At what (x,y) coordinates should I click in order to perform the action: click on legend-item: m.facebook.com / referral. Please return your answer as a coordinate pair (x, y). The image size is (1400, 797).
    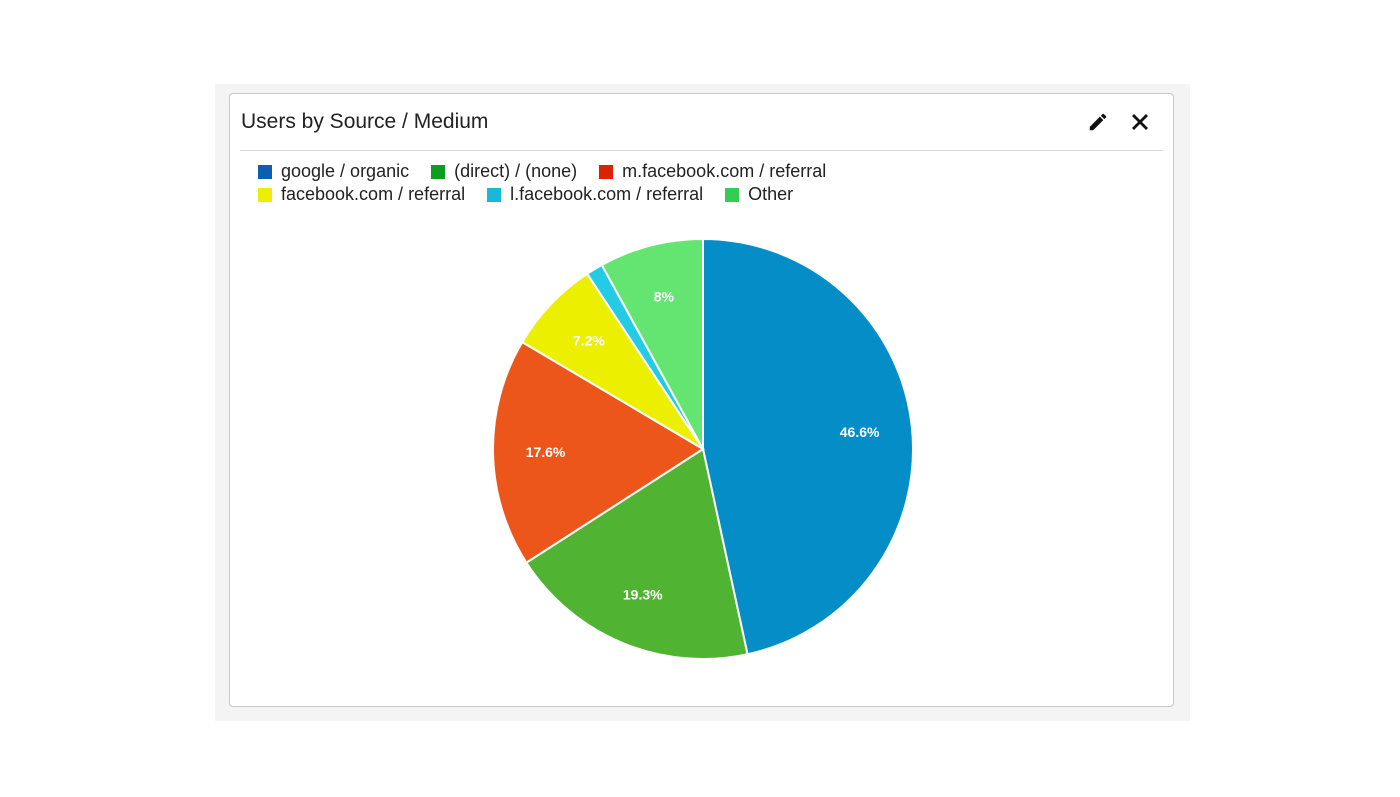
    Looking at the image, I should click on (712, 171).